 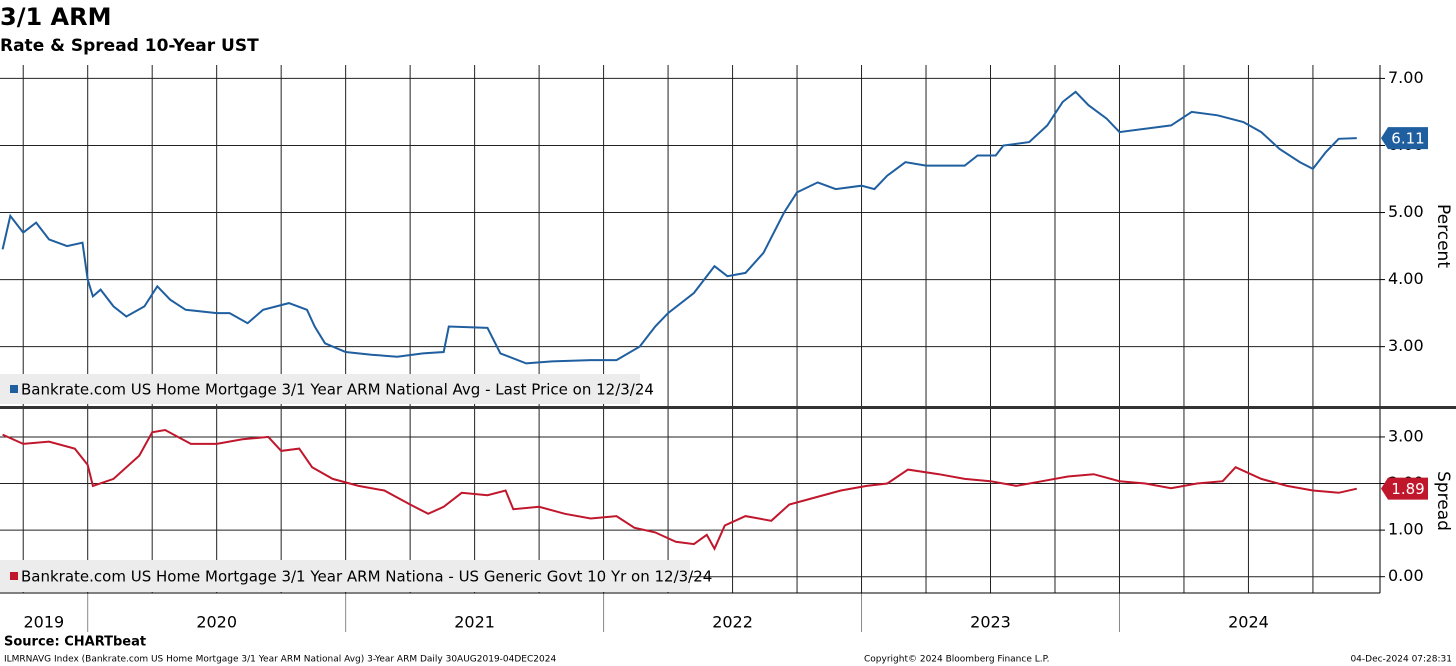 I want to click on last-value-label: 6.11, so click(x=1407, y=139).